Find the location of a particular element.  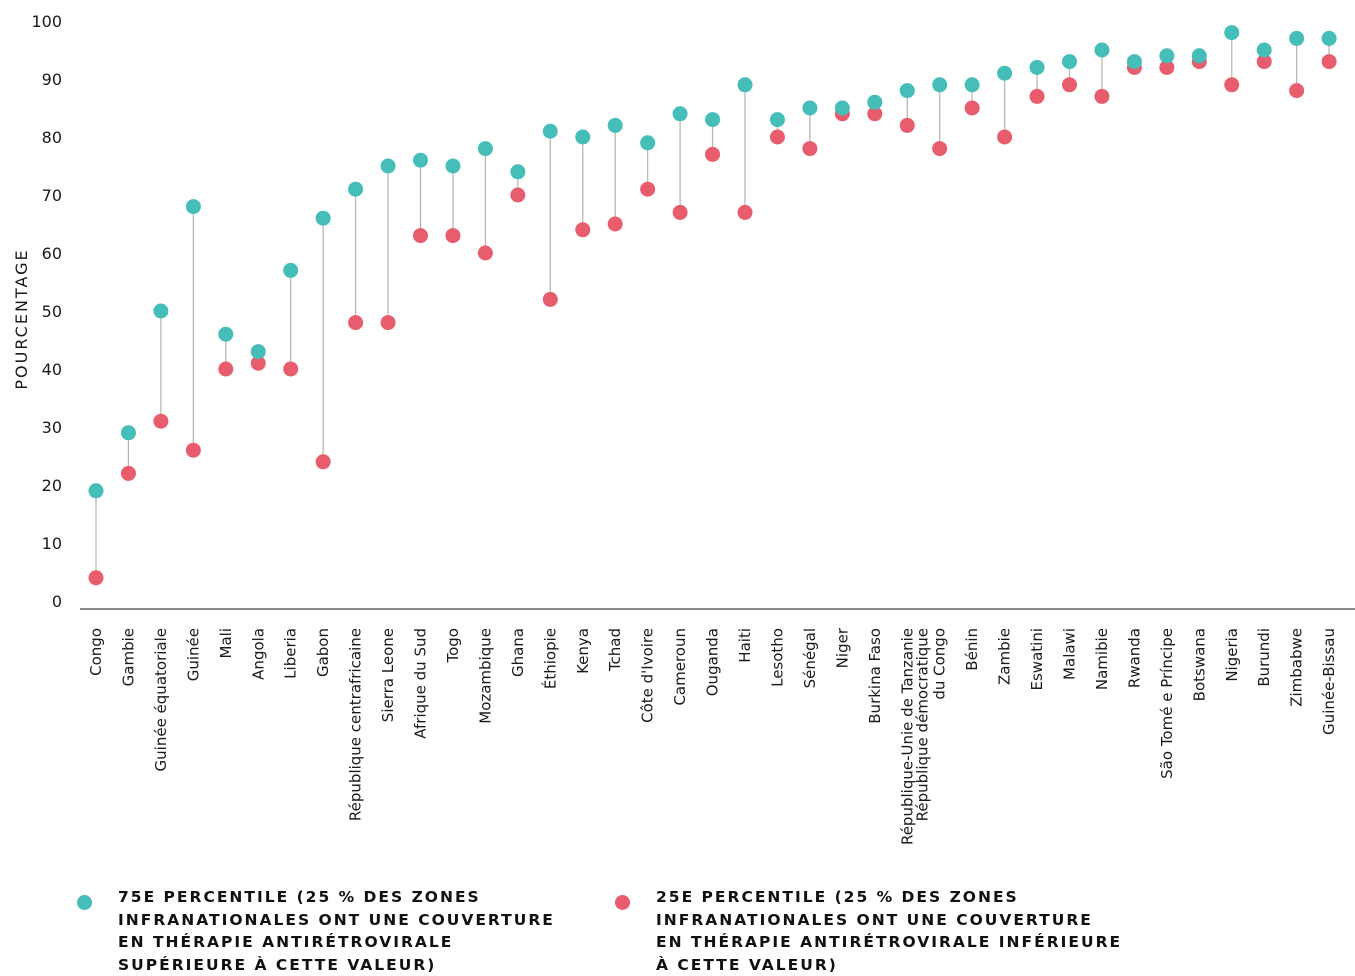

x-tick-label: Guinée-Bissau is located at coordinates (1329, 681).